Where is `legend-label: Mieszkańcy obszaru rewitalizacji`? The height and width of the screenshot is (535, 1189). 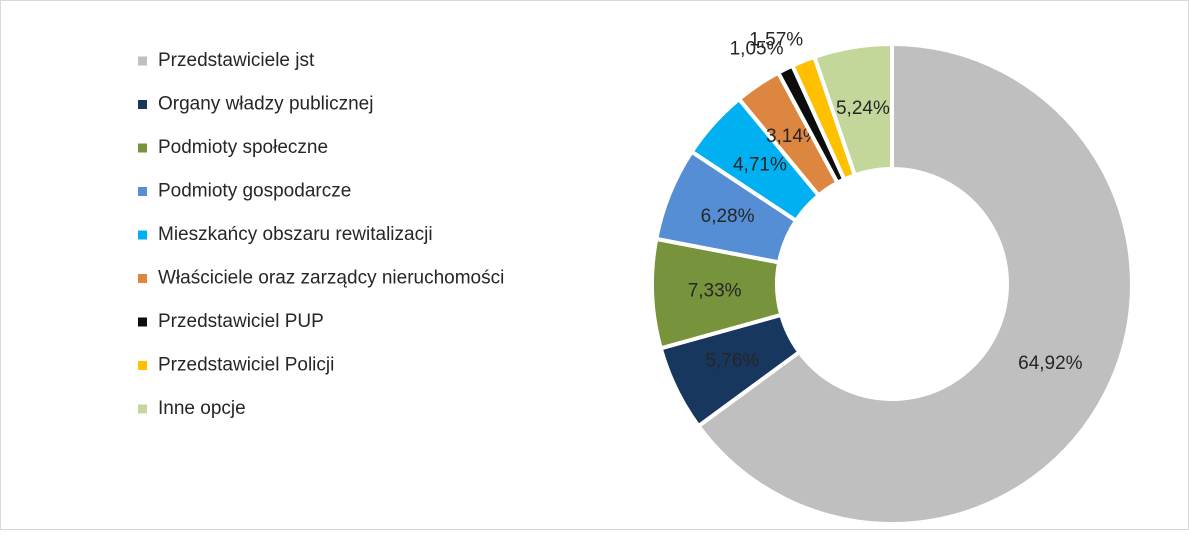 legend-label: Mieszkańcy obszaru rewitalizacji is located at coordinates (295, 234).